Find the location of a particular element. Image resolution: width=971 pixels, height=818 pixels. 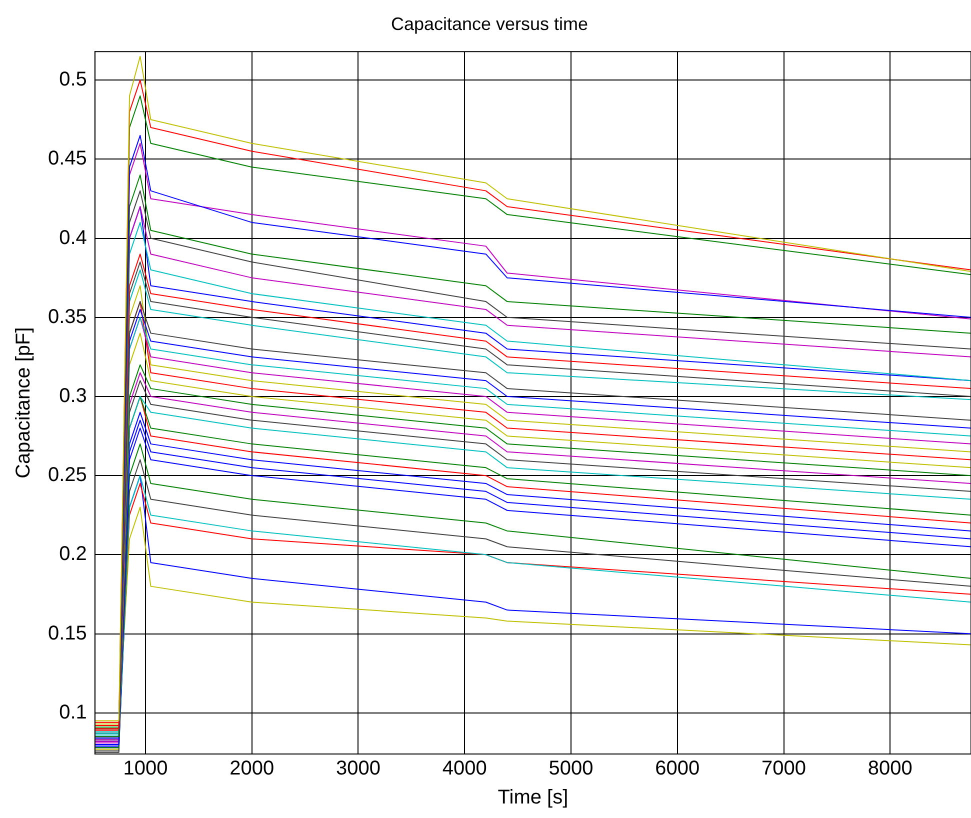

y-tick-label: 0.2 is located at coordinates (73, 554).